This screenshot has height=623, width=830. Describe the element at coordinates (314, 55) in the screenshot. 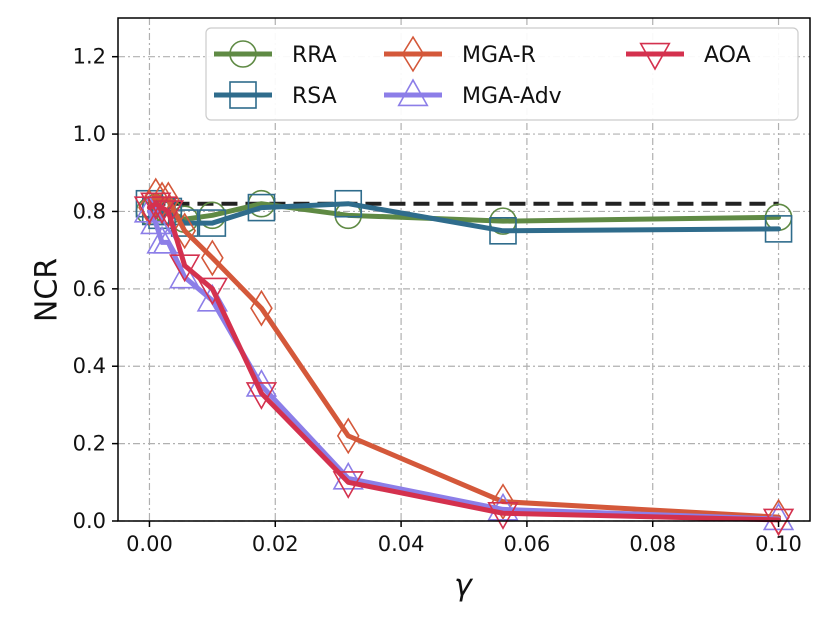

I see `legend-label: RRA` at that location.